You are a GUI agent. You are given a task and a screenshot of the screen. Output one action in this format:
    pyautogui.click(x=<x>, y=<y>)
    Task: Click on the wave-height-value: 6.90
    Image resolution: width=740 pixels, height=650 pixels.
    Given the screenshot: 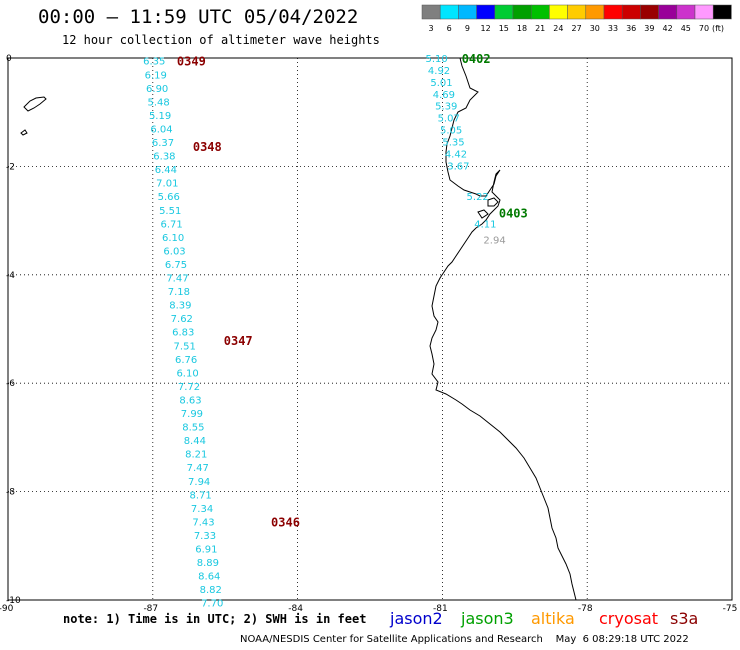 What is the action you would take?
    pyautogui.click(x=157, y=89)
    